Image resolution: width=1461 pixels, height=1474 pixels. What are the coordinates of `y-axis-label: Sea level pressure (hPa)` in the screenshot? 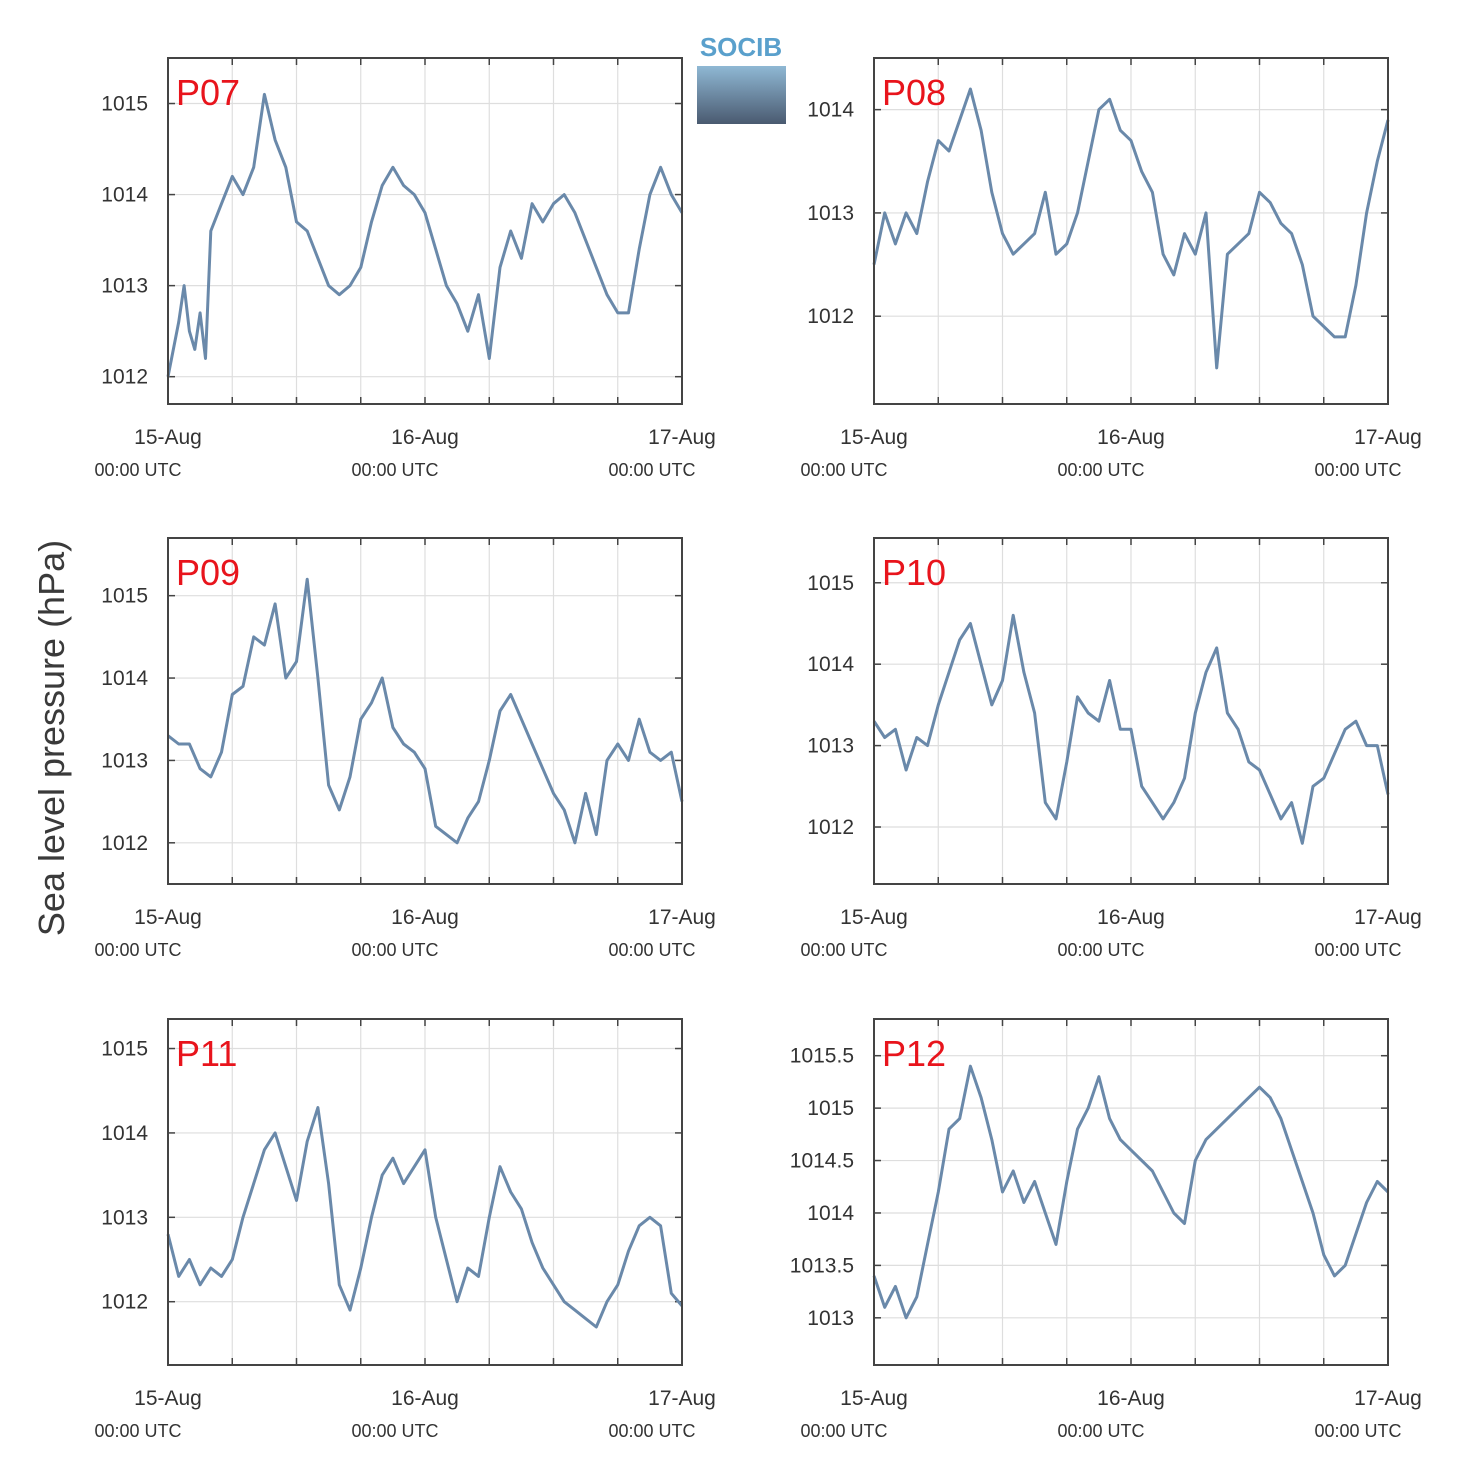 It's located at (51, 738).